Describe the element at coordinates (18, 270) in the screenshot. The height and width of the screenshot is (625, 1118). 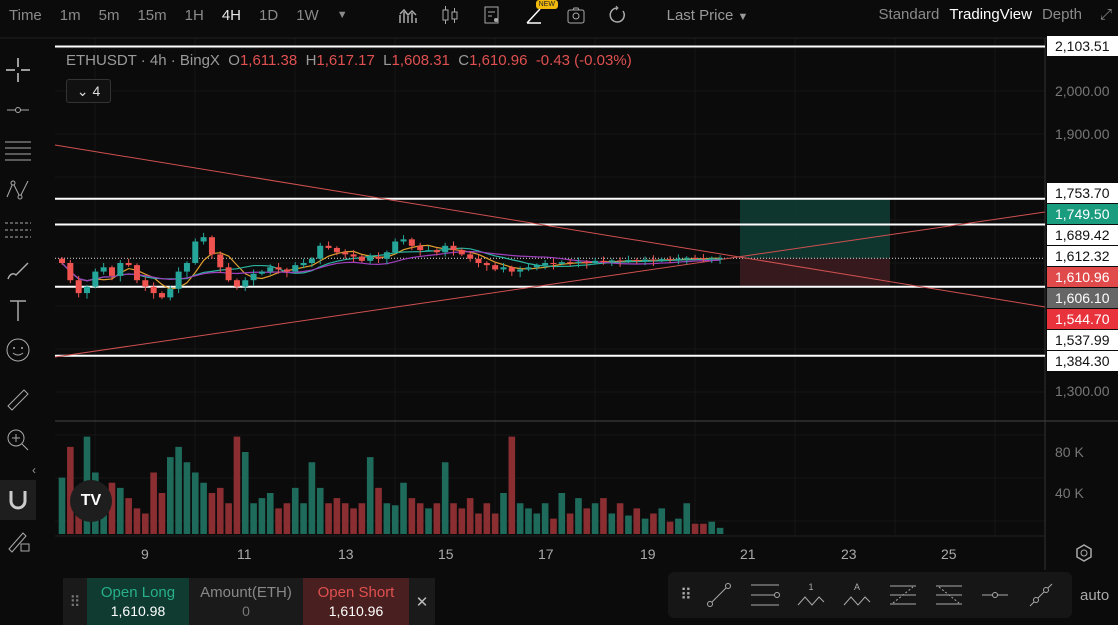
I see `brush-icon` at that location.